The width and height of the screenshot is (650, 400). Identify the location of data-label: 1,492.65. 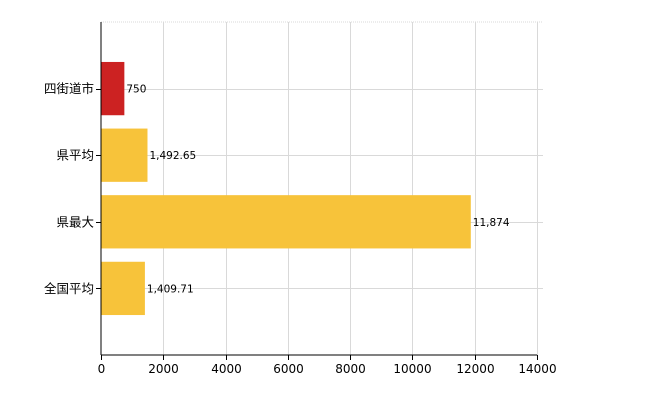
(172, 156).